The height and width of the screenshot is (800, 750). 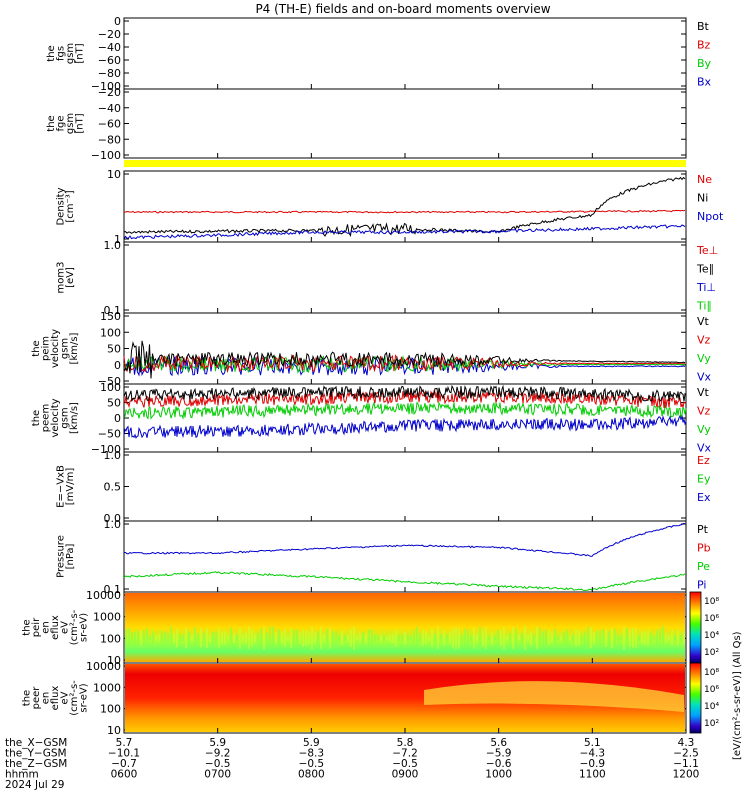 I want to click on y-axis-label-fgs: fgs, so click(x=60, y=53).